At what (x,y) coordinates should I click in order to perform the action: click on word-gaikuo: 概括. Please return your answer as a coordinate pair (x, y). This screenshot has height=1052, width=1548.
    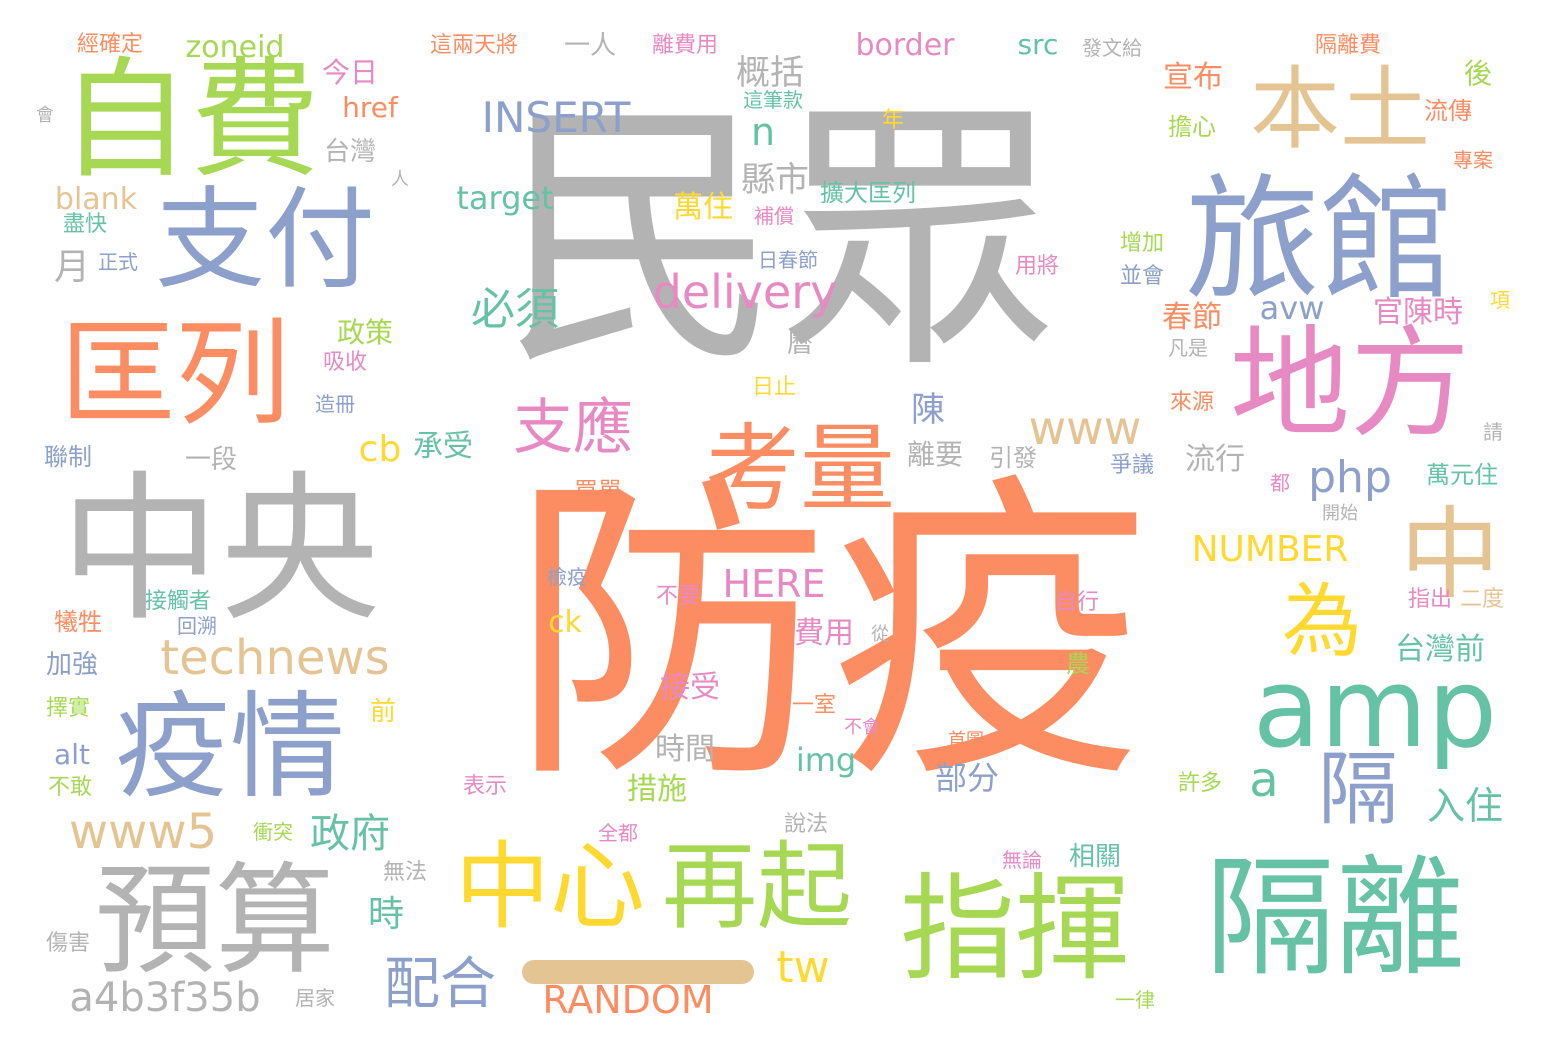
    Looking at the image, I should click on (770, 73).